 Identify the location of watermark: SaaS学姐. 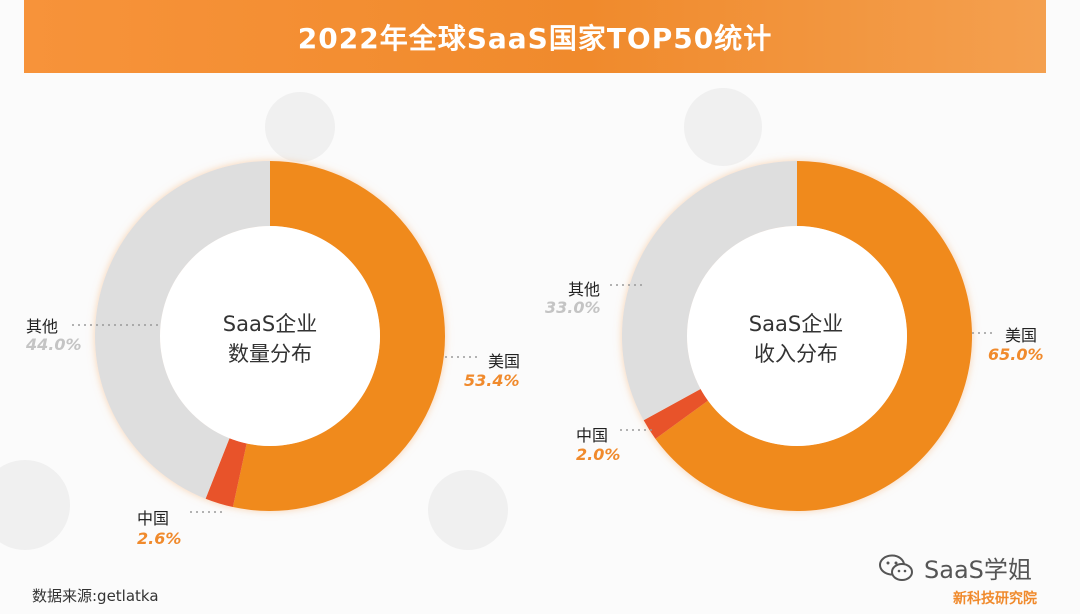
(955, 567).